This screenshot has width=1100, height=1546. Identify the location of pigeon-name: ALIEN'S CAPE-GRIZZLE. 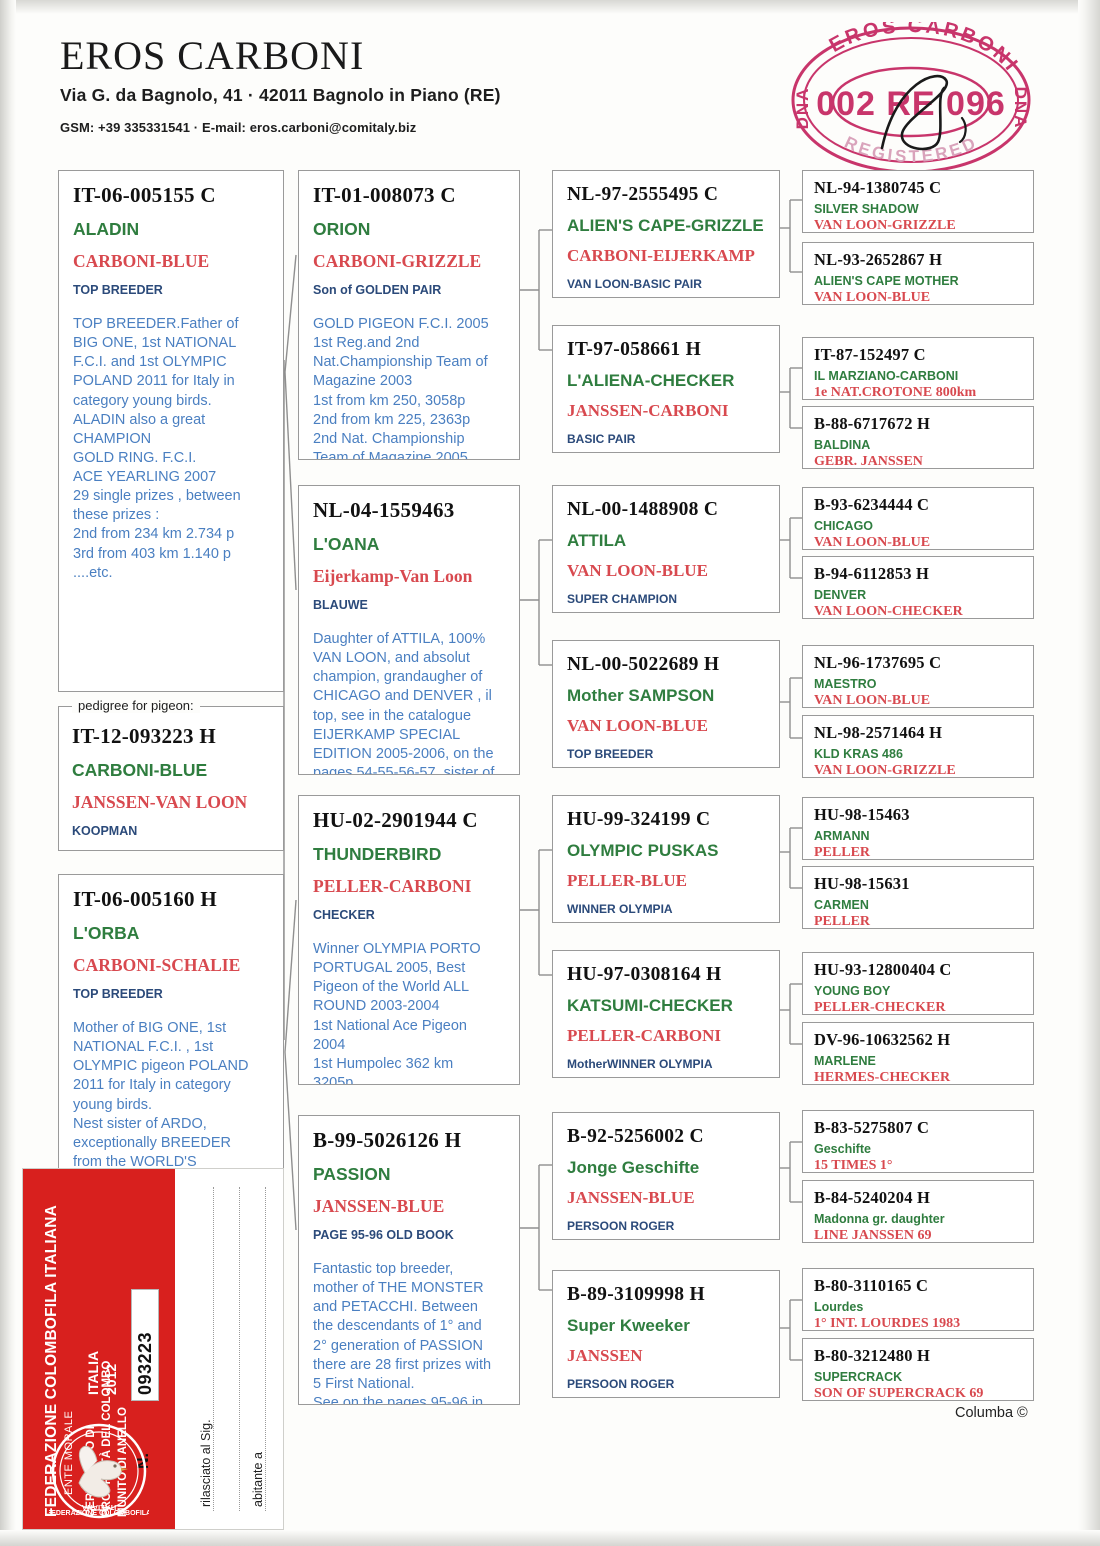
(665, 225).